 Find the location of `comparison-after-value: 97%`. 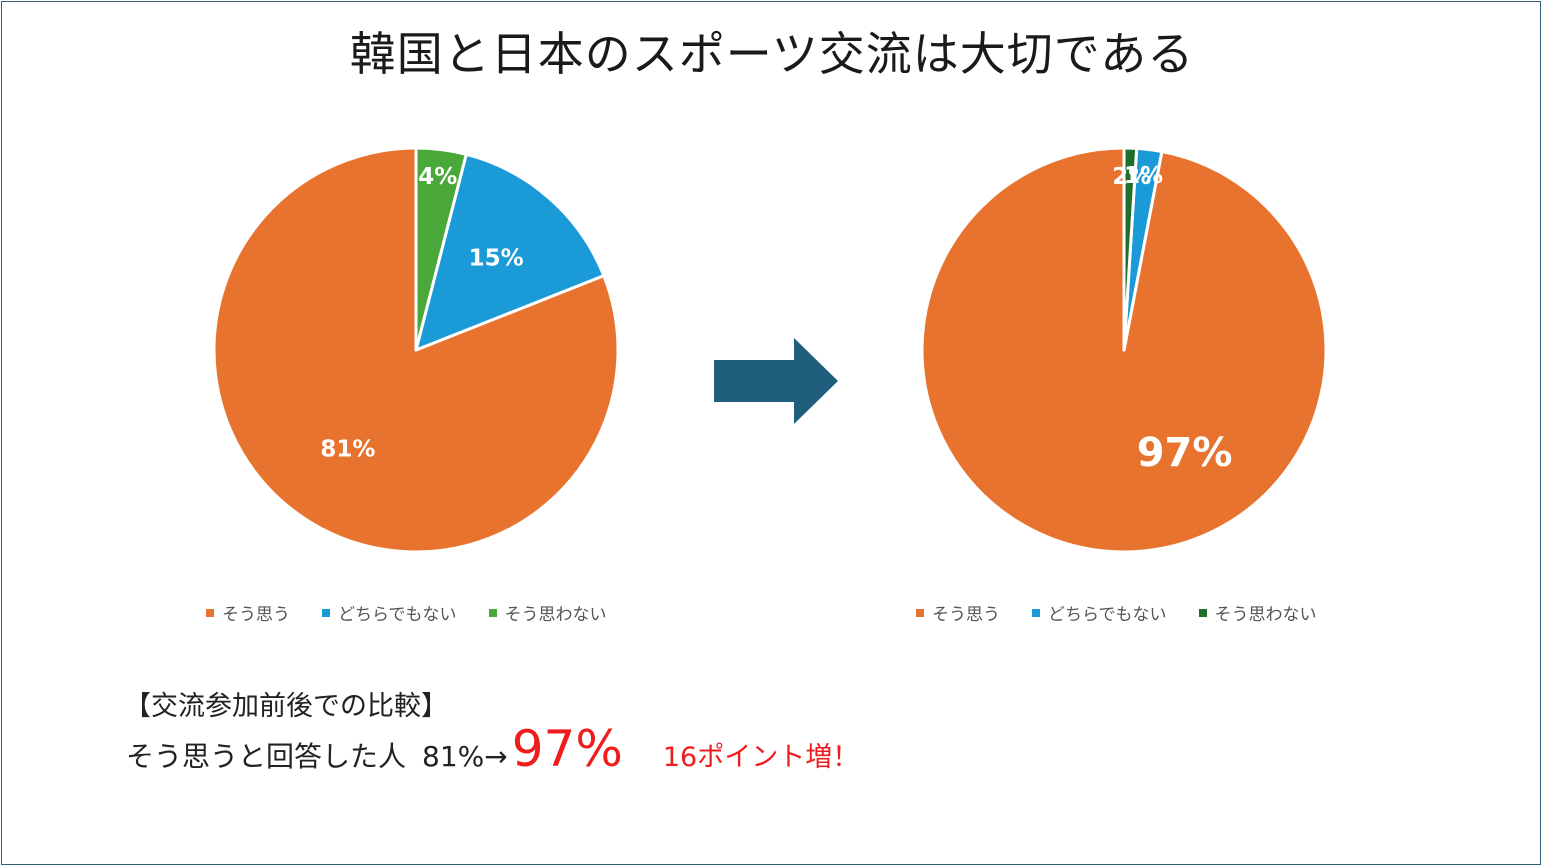

comparison-after-value: 97% is located at coordinates (567, 749).